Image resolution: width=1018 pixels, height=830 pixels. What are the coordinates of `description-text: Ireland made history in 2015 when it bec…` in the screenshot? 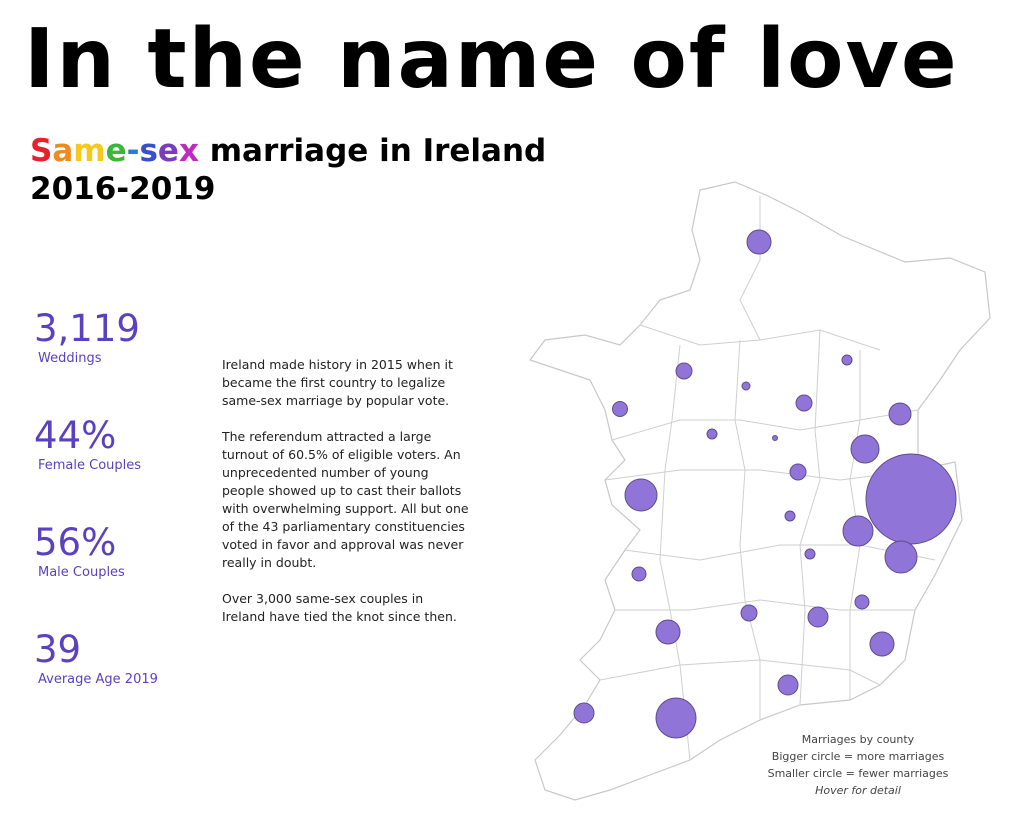 It's located at (346, 500).